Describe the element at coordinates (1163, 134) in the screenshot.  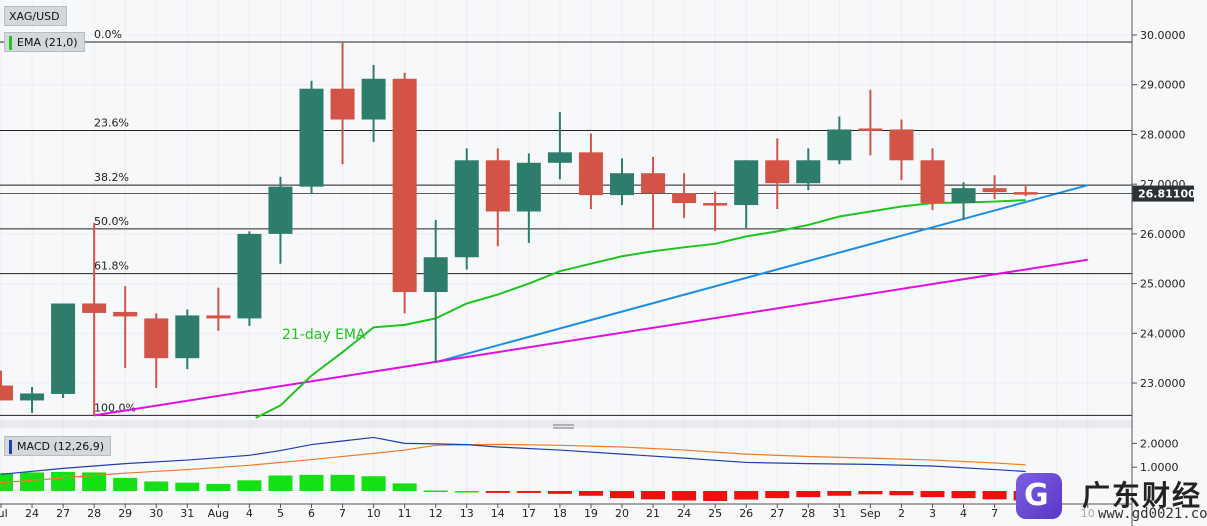
I see `y-tick-label: 28.0000` at that location.